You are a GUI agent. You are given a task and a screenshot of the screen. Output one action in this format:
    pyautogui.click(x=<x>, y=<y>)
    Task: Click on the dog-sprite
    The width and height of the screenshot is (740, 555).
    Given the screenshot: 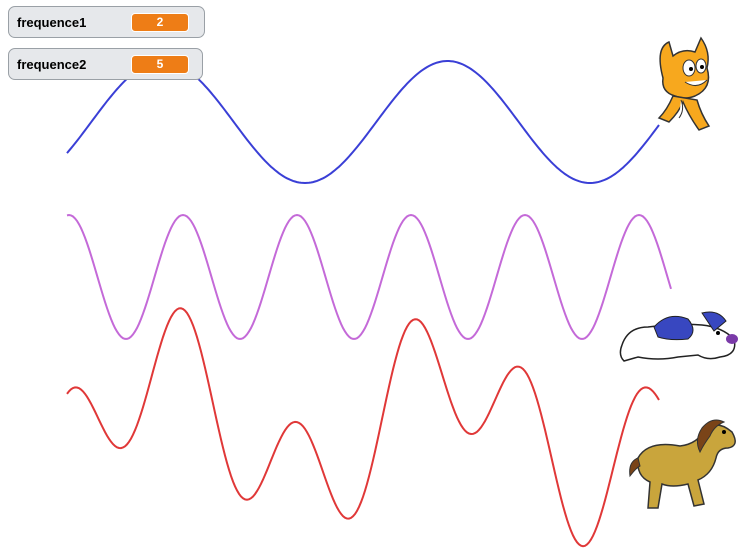 What is the action you would take?
    pyautogui.click(x=678, y=336)
    